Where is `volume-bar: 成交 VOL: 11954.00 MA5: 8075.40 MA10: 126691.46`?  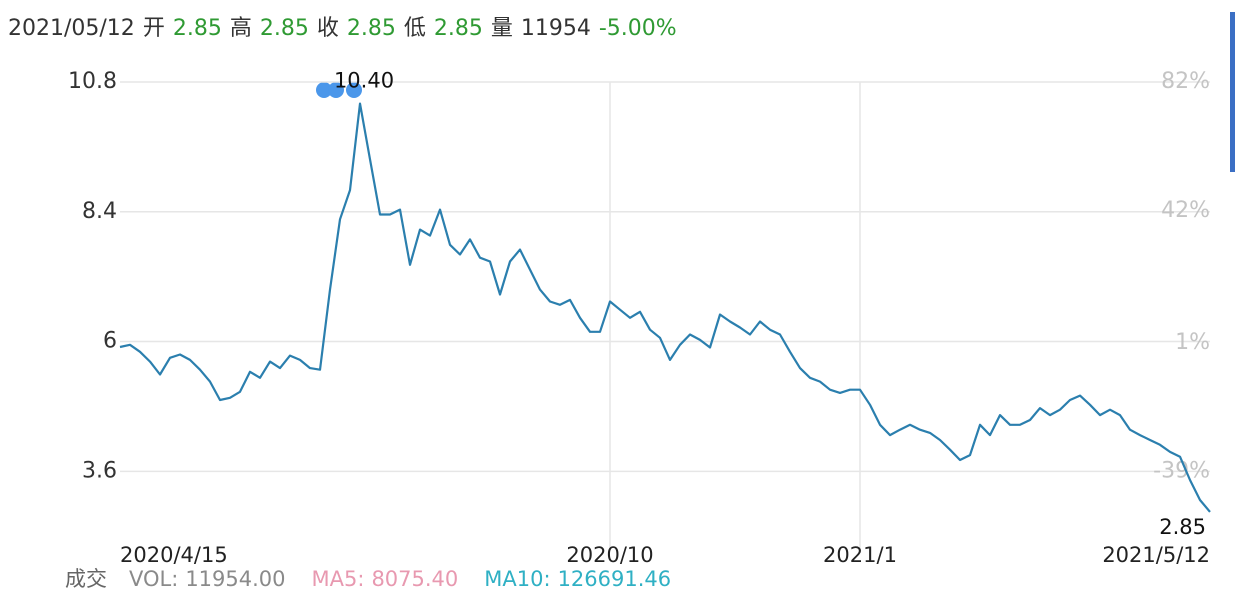
volume-bar: 成交 VOL: 11954.00 MA5: 8075.40 MA10: 126691.46 is located at coordinates (368, 579).